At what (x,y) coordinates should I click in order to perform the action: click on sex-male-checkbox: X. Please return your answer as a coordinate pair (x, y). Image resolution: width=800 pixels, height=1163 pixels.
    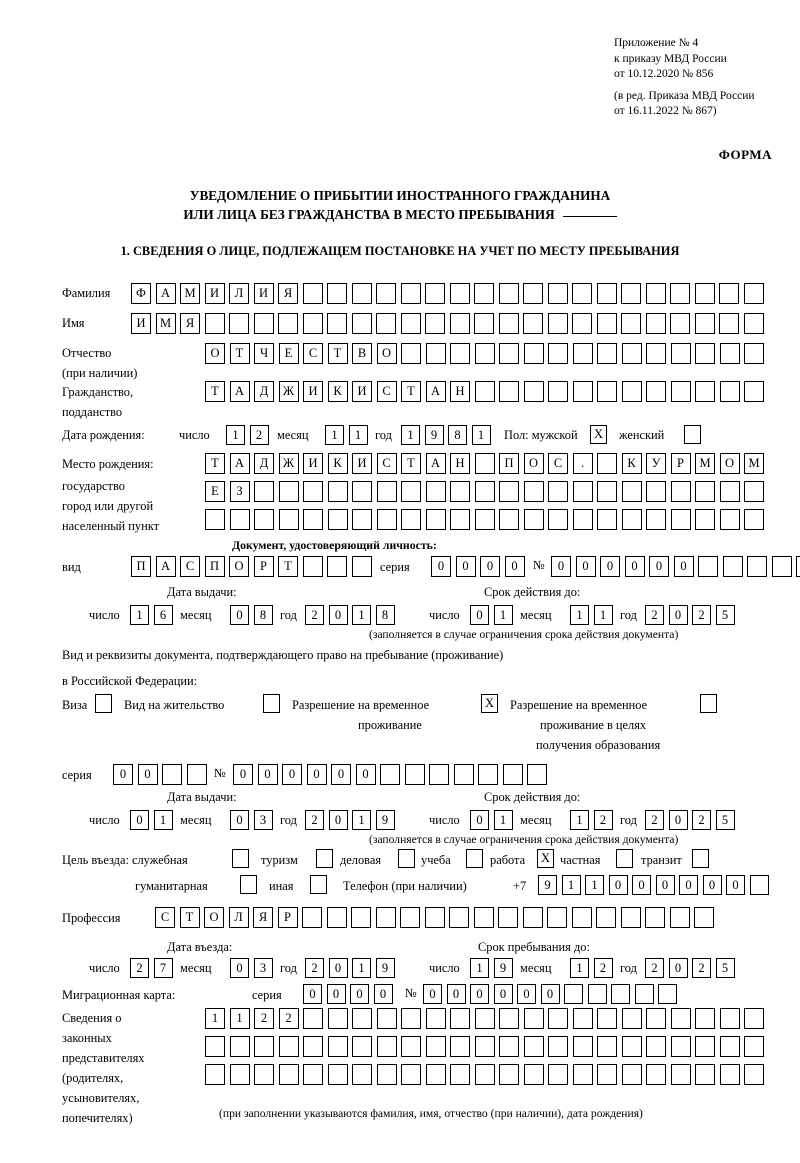
    Looking at the image, I should click on (598, 434).